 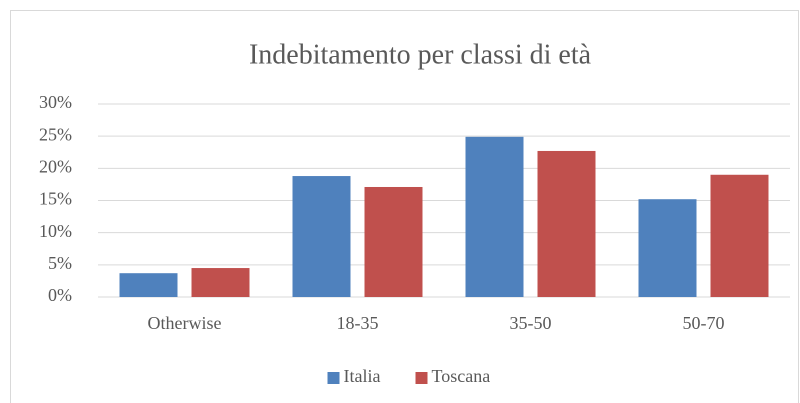 I want to click on x-tick-label: Otherwise, so click(x=185, y=323).